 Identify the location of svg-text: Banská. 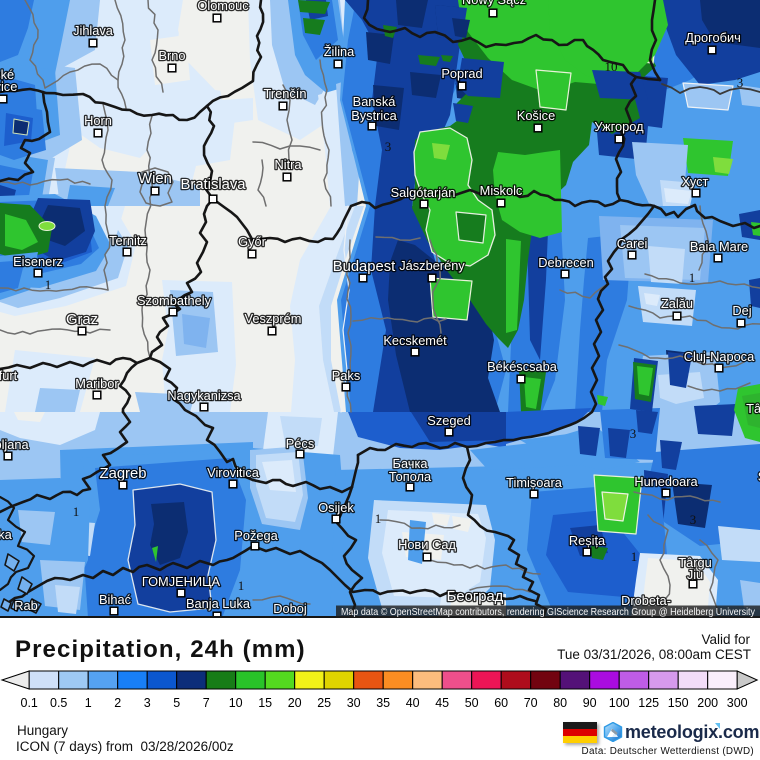
(375, 101).